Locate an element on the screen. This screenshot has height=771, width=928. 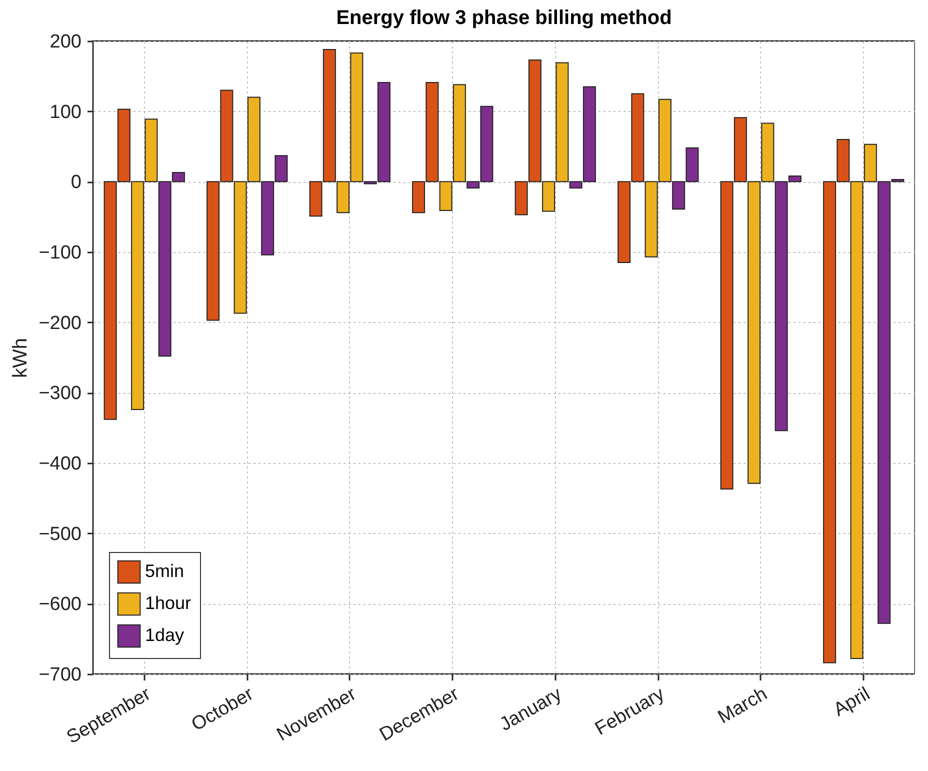
legend-label: 1day is located at coordinates (164, 635).